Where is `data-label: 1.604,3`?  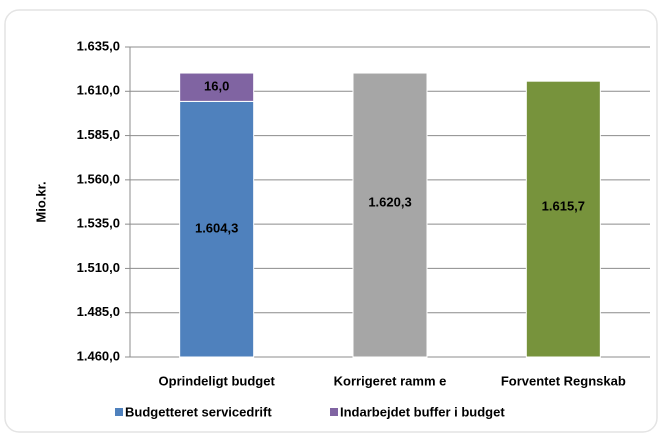 data-label: 1.604,3 is located at coordinates (216, 228).